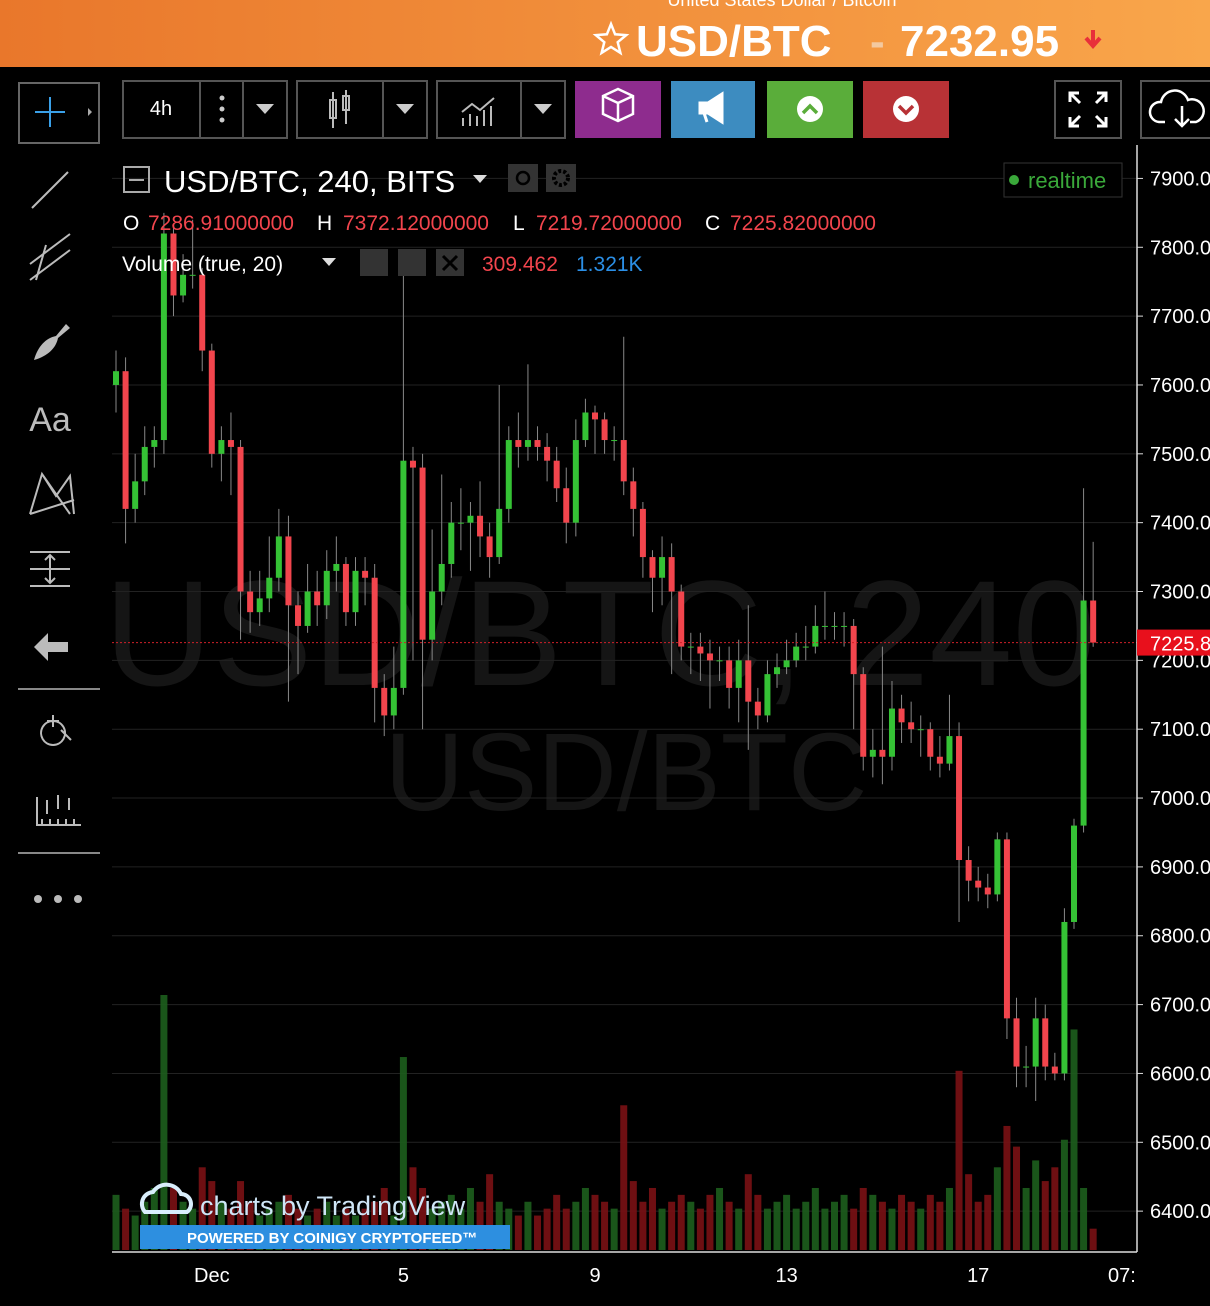  Describe the element at coordinates (1180, 248) in the screenshot. I see `y-tick-label: 7800.0` at that location.